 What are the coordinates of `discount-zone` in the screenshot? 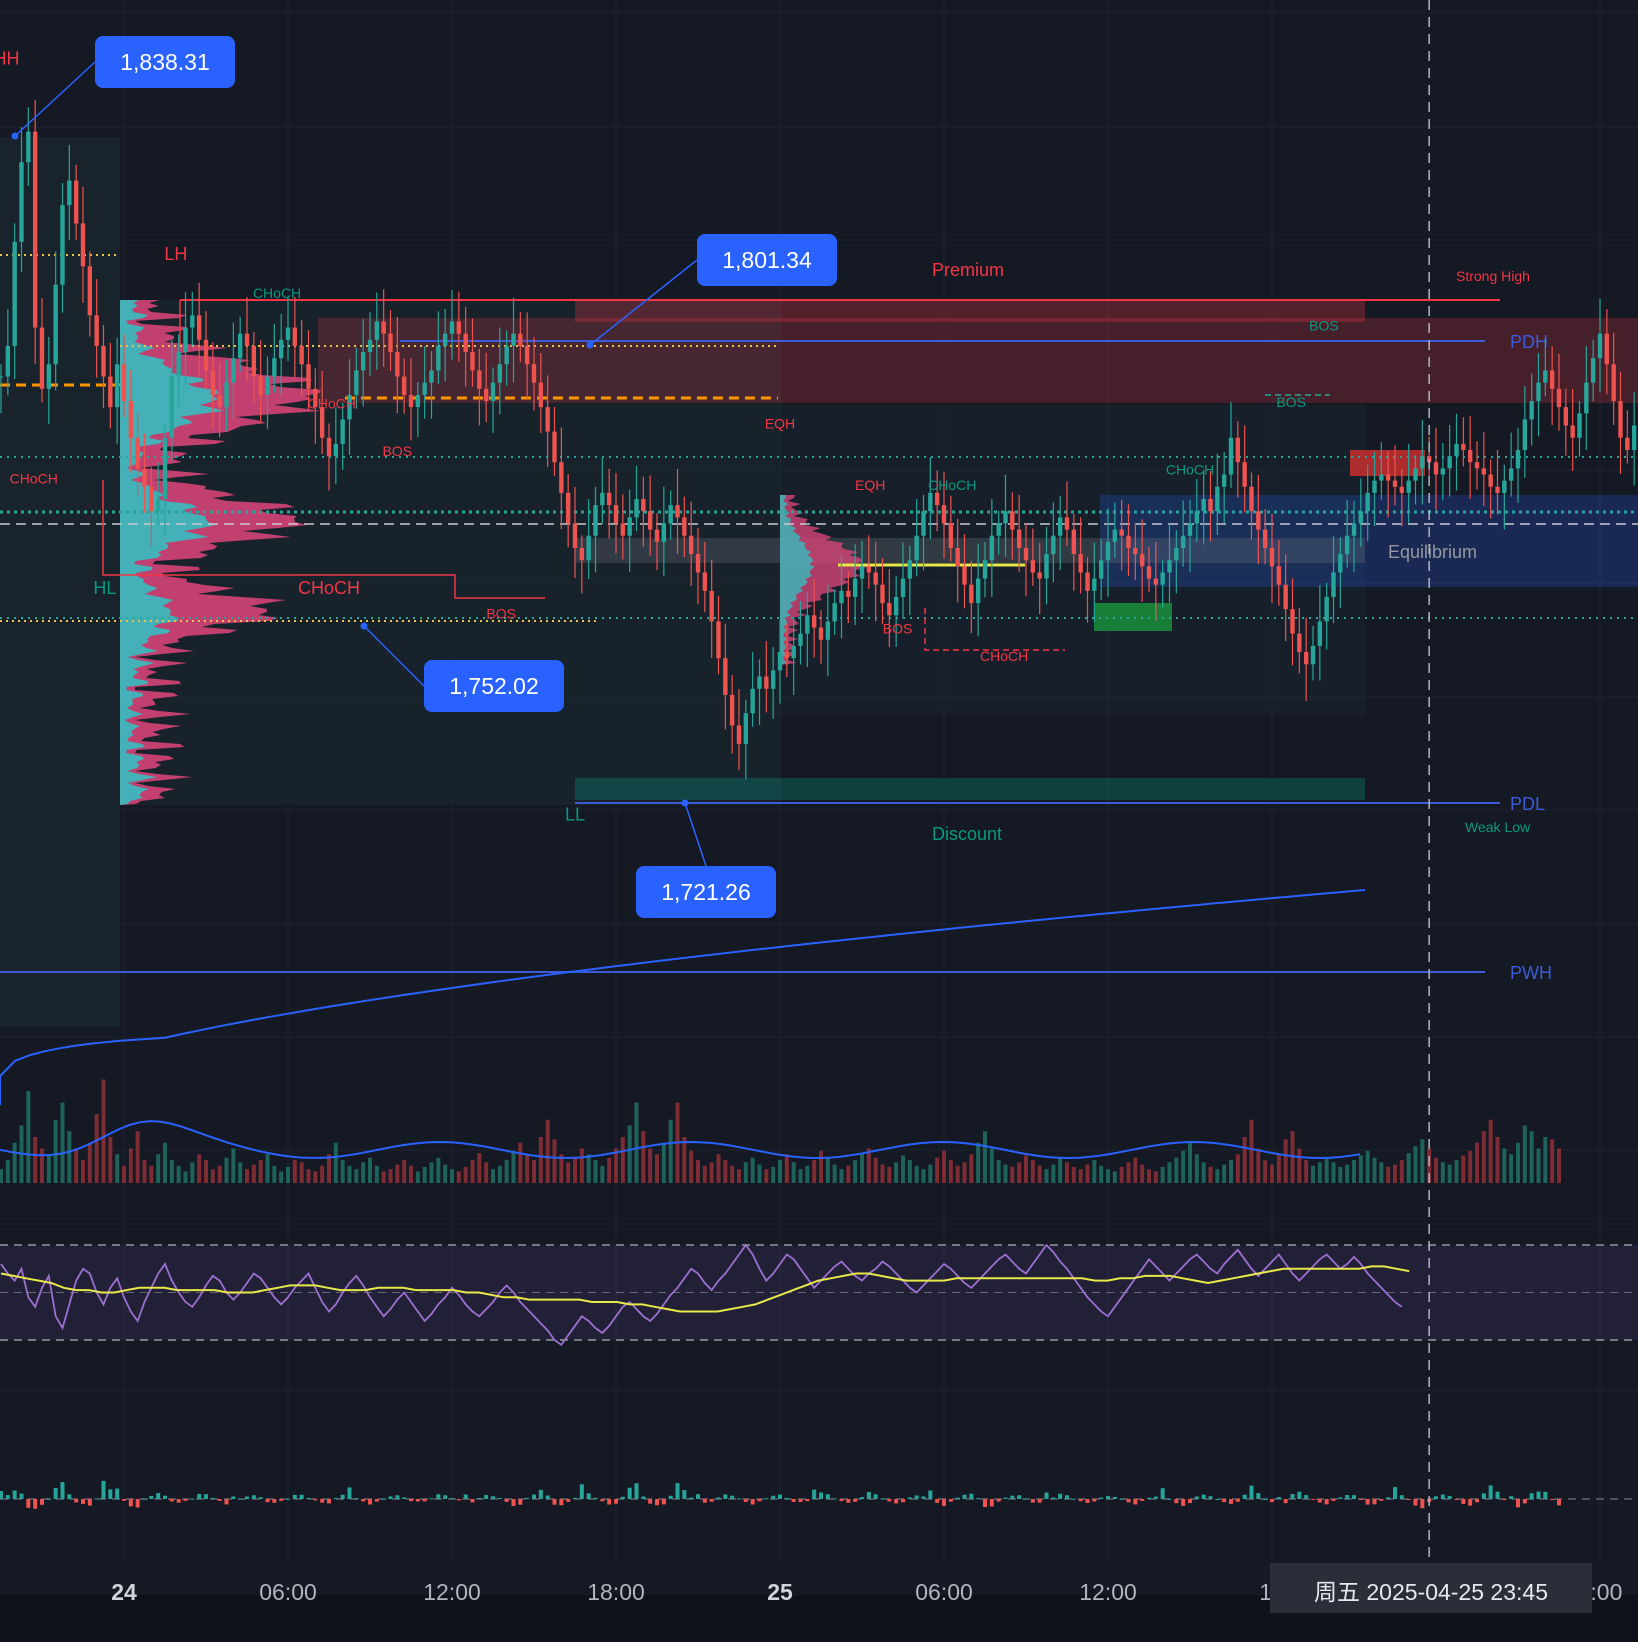 It's located at (970, 789).